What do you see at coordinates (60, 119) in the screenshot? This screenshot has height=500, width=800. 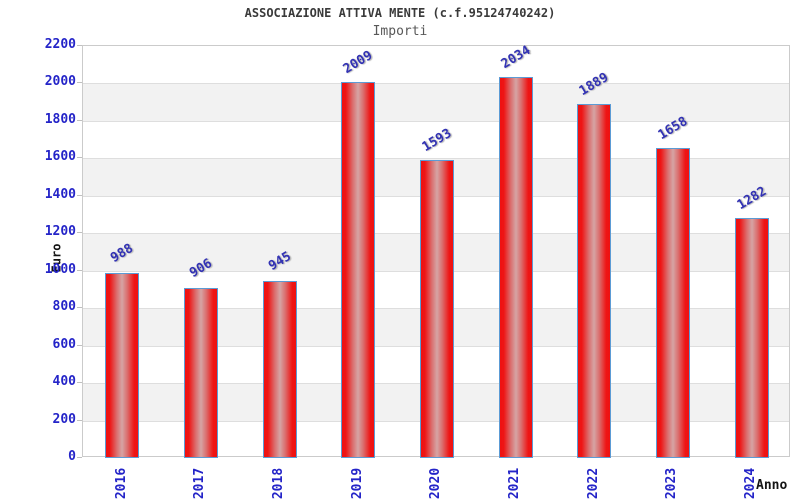 I see `y-tick-label: 1800` at bounding box center [60, 119].